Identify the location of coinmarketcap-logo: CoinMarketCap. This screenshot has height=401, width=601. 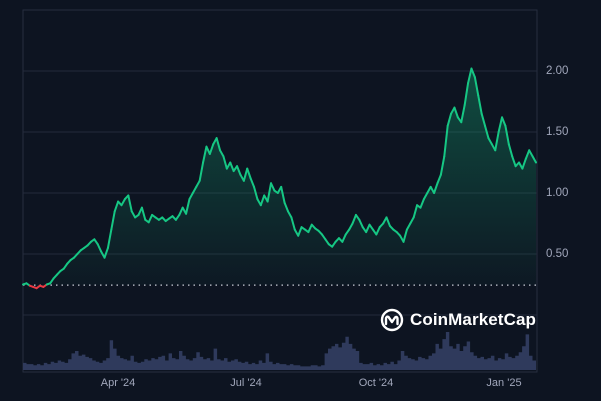
(458, 320).